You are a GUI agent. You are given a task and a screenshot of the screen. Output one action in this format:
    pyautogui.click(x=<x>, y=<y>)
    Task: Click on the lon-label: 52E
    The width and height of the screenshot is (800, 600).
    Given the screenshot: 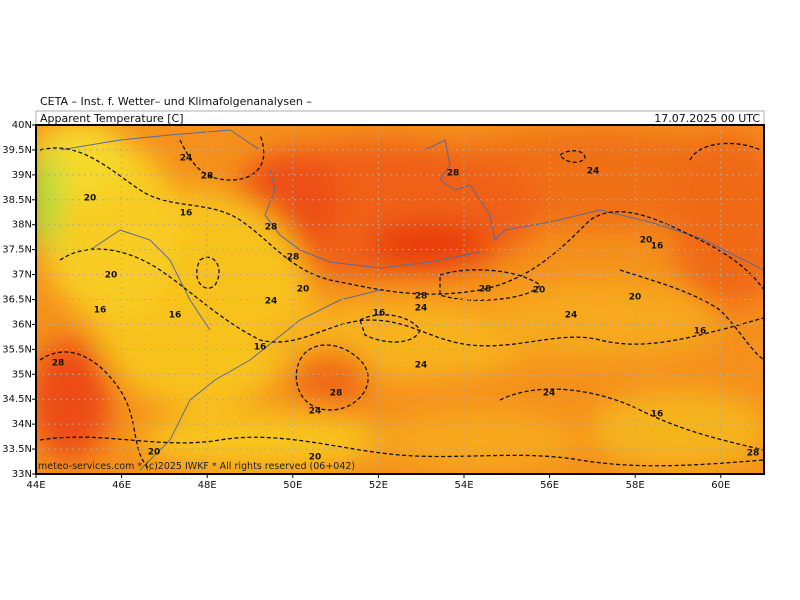 What is the action you would take?
    pyautogui.click(x=378, y=485)
    